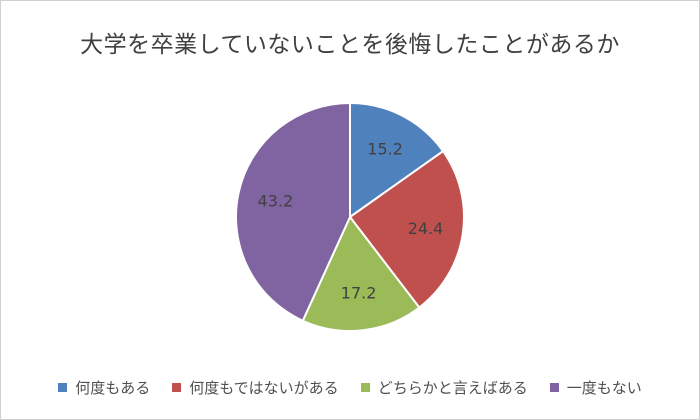  I want to click on slice-value-label: 43.2, so click(276, 200).